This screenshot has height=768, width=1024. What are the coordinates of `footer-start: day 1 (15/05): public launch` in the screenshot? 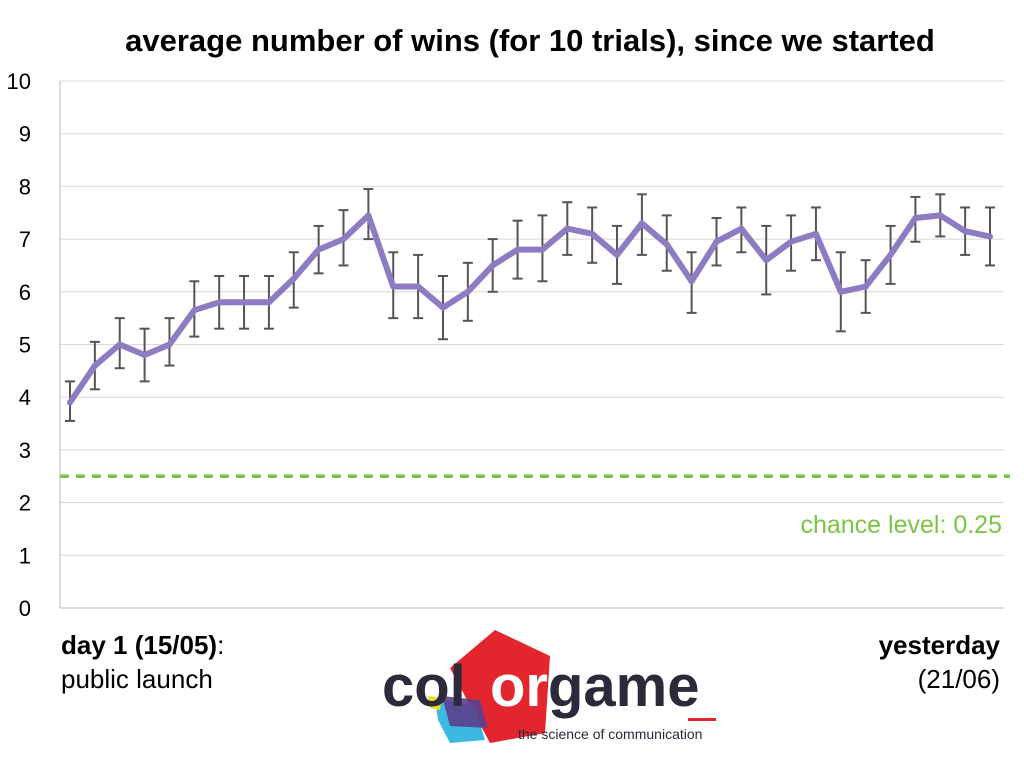 It's located at (142, 662).